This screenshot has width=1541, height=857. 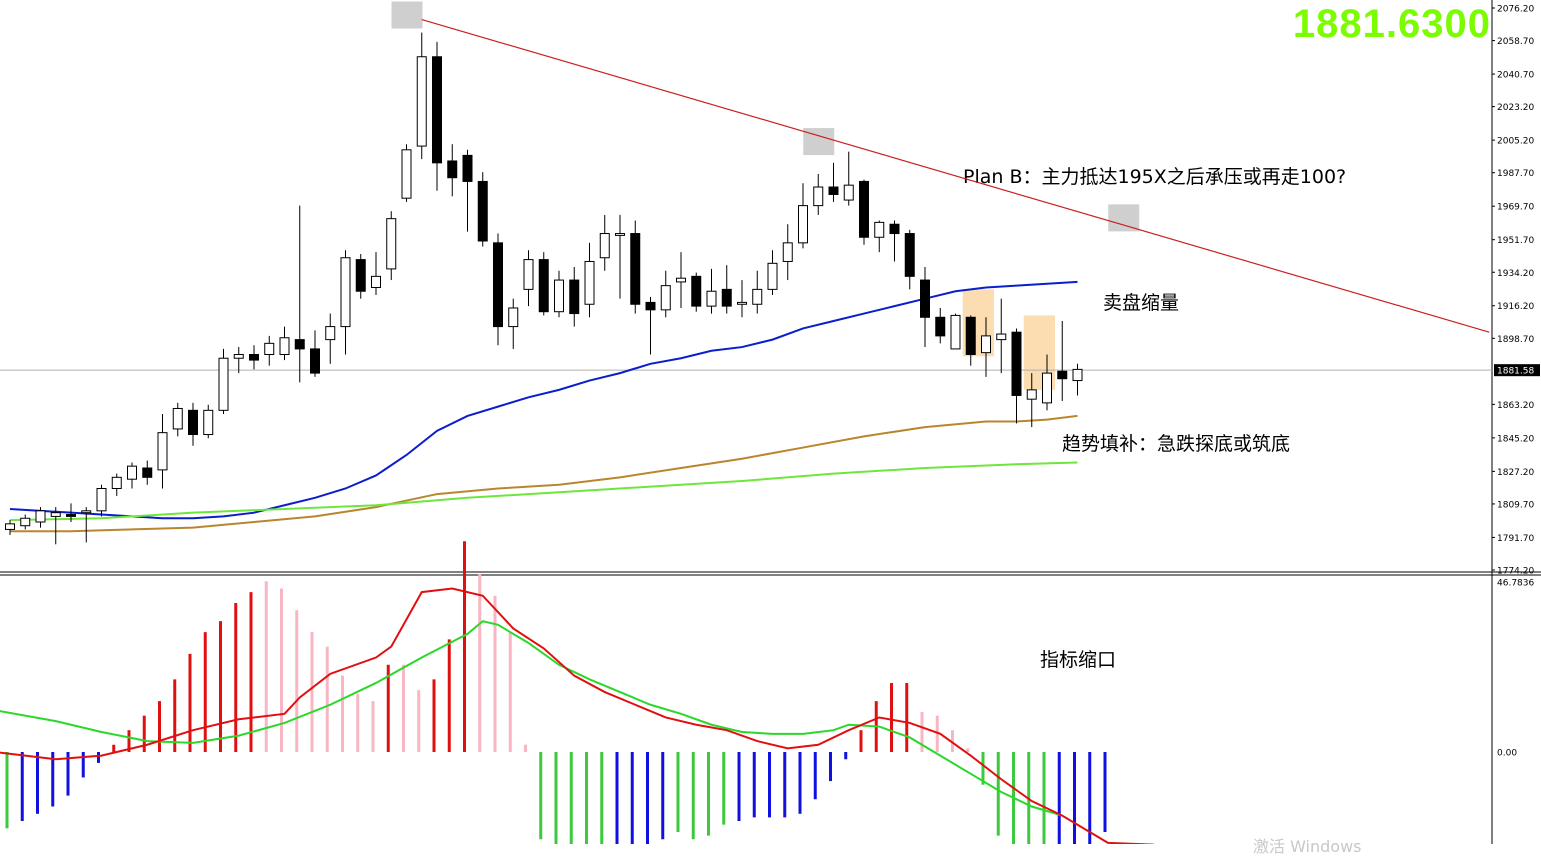 I want to click on price-tick-label-13: 1845.20, so click(x=1515, y=439).